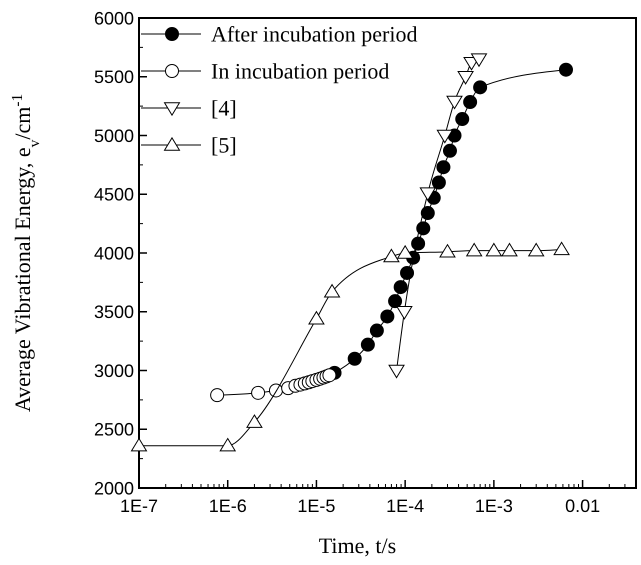 This screenshot has height=565, width=641. I want to click on y-tick-label: 2000, so click(114, 488).